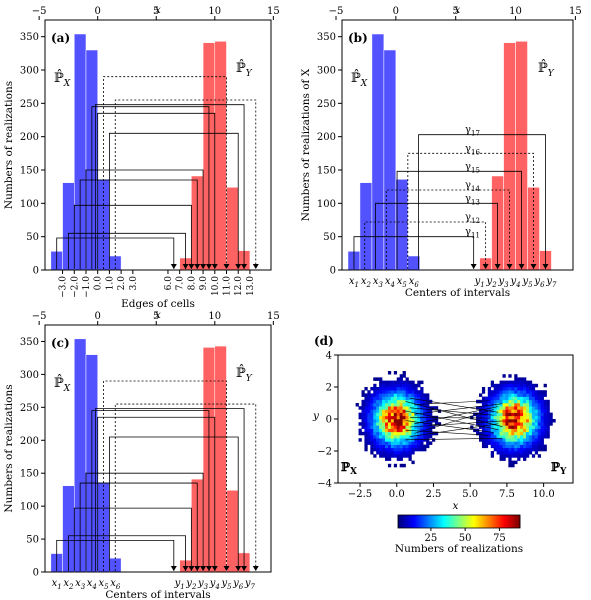 This screenshot has height=600, width=591. I want to click on y-tick-label: 0, so click(333, 271).